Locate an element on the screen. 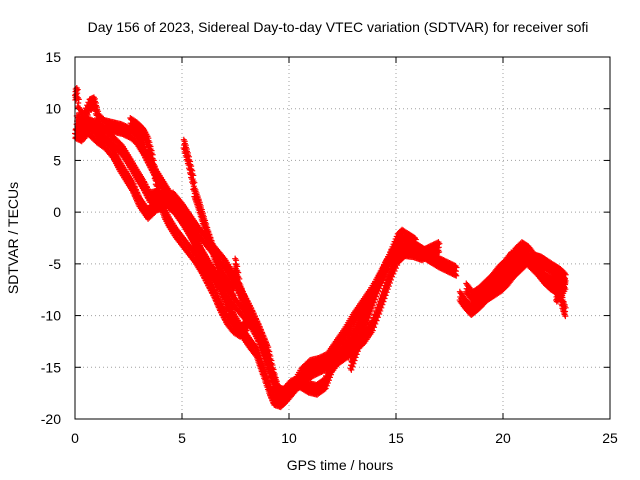 Image resolution: width=640 pixels, height=480 pixels. y-tick-label: -20 is located at coordinates (51, 419).